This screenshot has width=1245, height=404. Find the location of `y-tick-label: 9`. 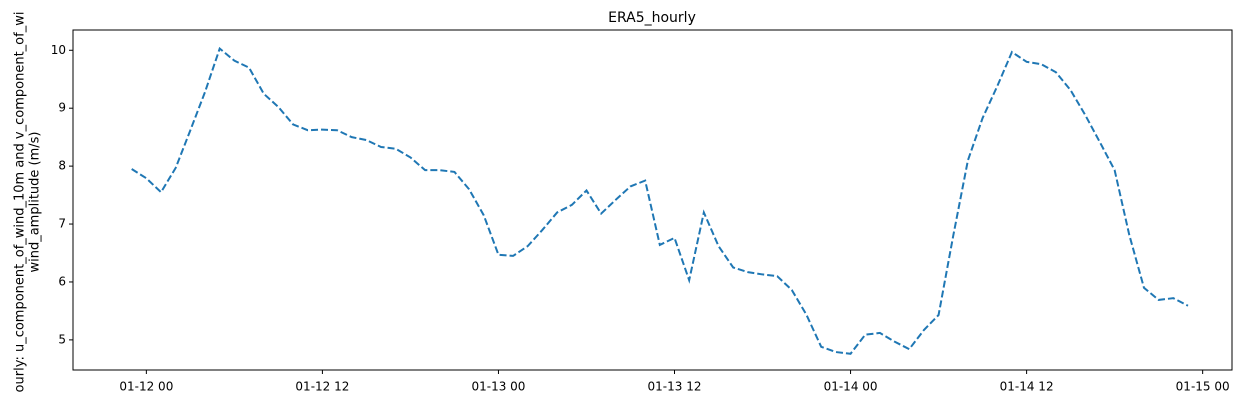

y-tick-label: 9 is located at coordinates (62, 108).